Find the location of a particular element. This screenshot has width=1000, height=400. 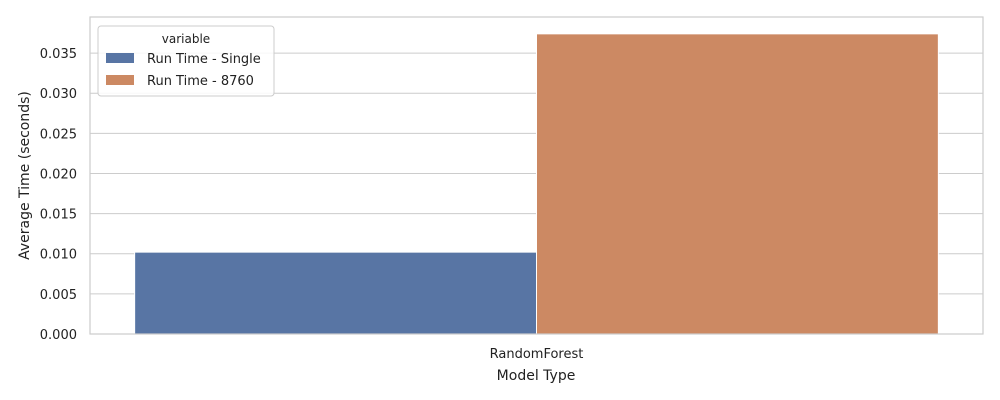

bar-run-time-single is located at coordinates (335, 293).